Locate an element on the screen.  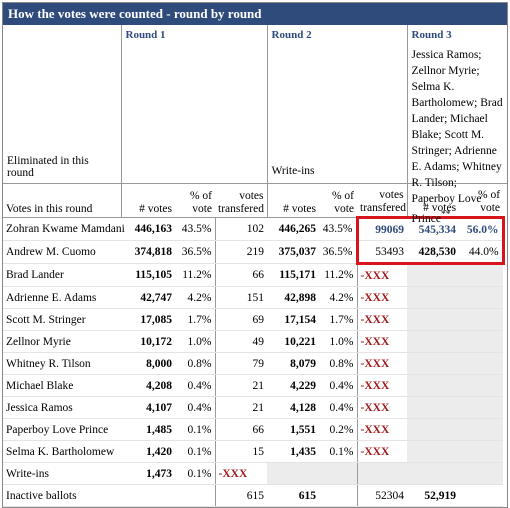
eliminated-list: Write-ins is located at coordinates (293, 171).